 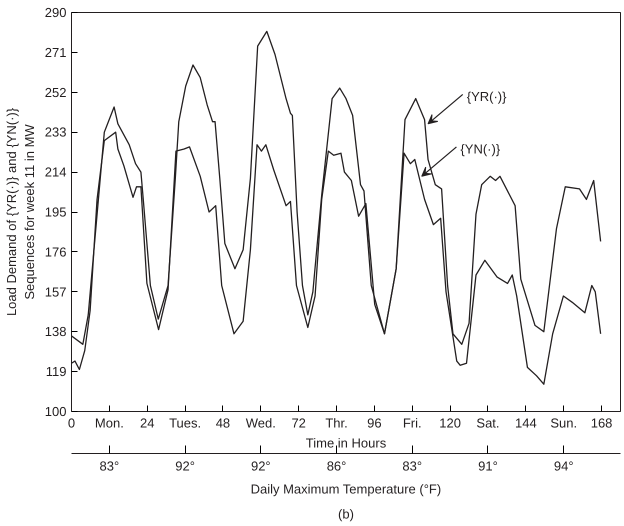 What do you see at coordinates (55, 212) in the screenshot?
I see `y-tick-label: 195` at bounding box center [55, 212].